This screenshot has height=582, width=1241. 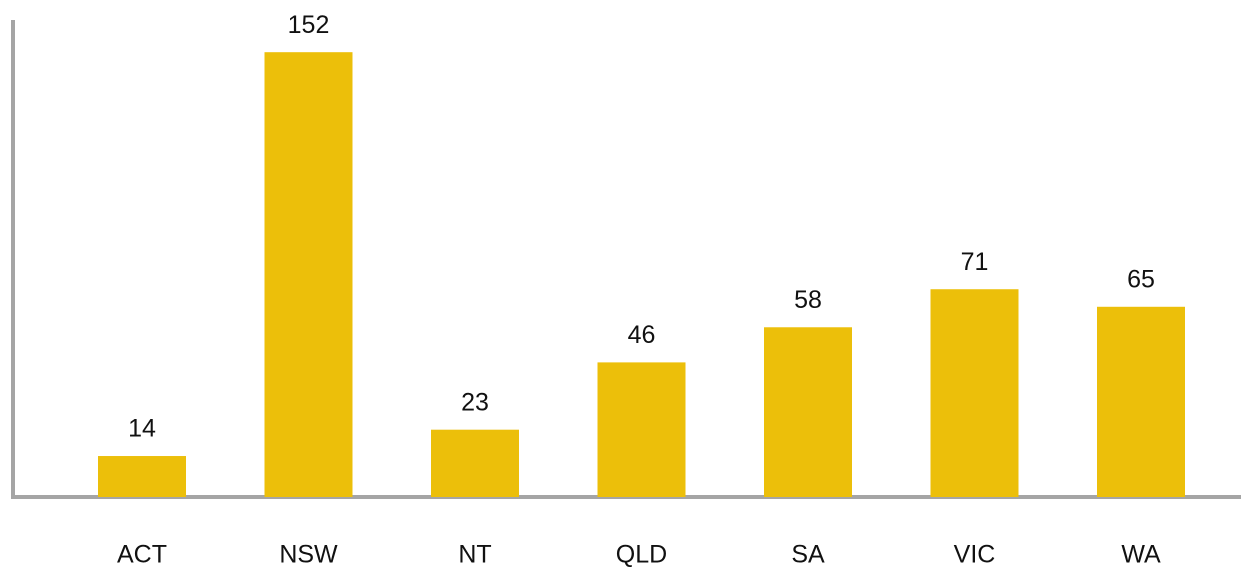 What do you see at coordinates (975, 262) in the screenshot?
I see `data-label: 71` at bounding box center [975, 262].